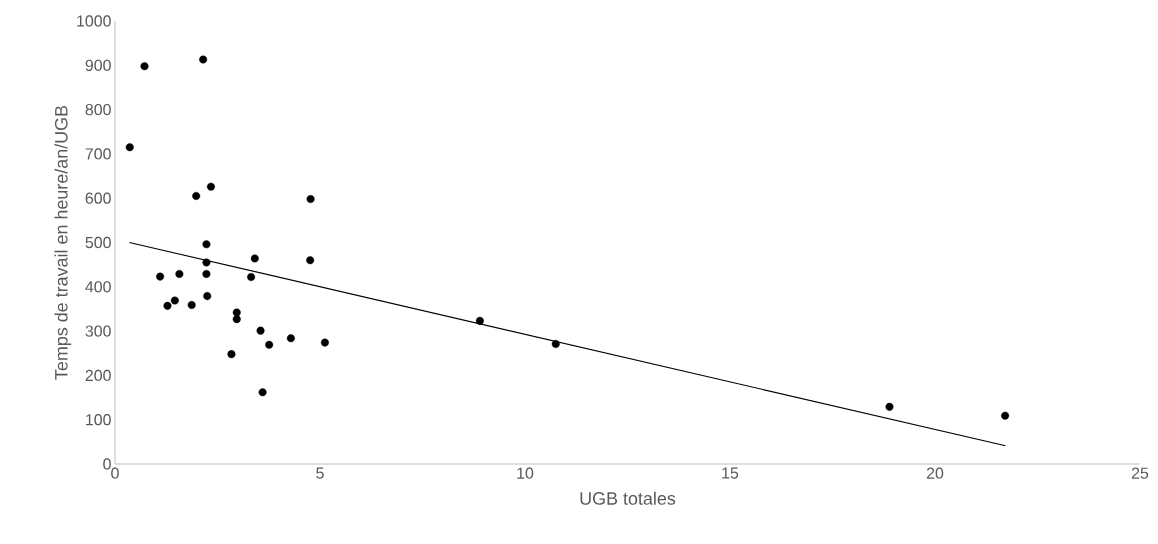 The width and height of the screenshot is (1158, 544). What do you see at coordinates (107, 464) in the screenshot?
I see `y-tick-label: 0` at bounding box center [107, 464].